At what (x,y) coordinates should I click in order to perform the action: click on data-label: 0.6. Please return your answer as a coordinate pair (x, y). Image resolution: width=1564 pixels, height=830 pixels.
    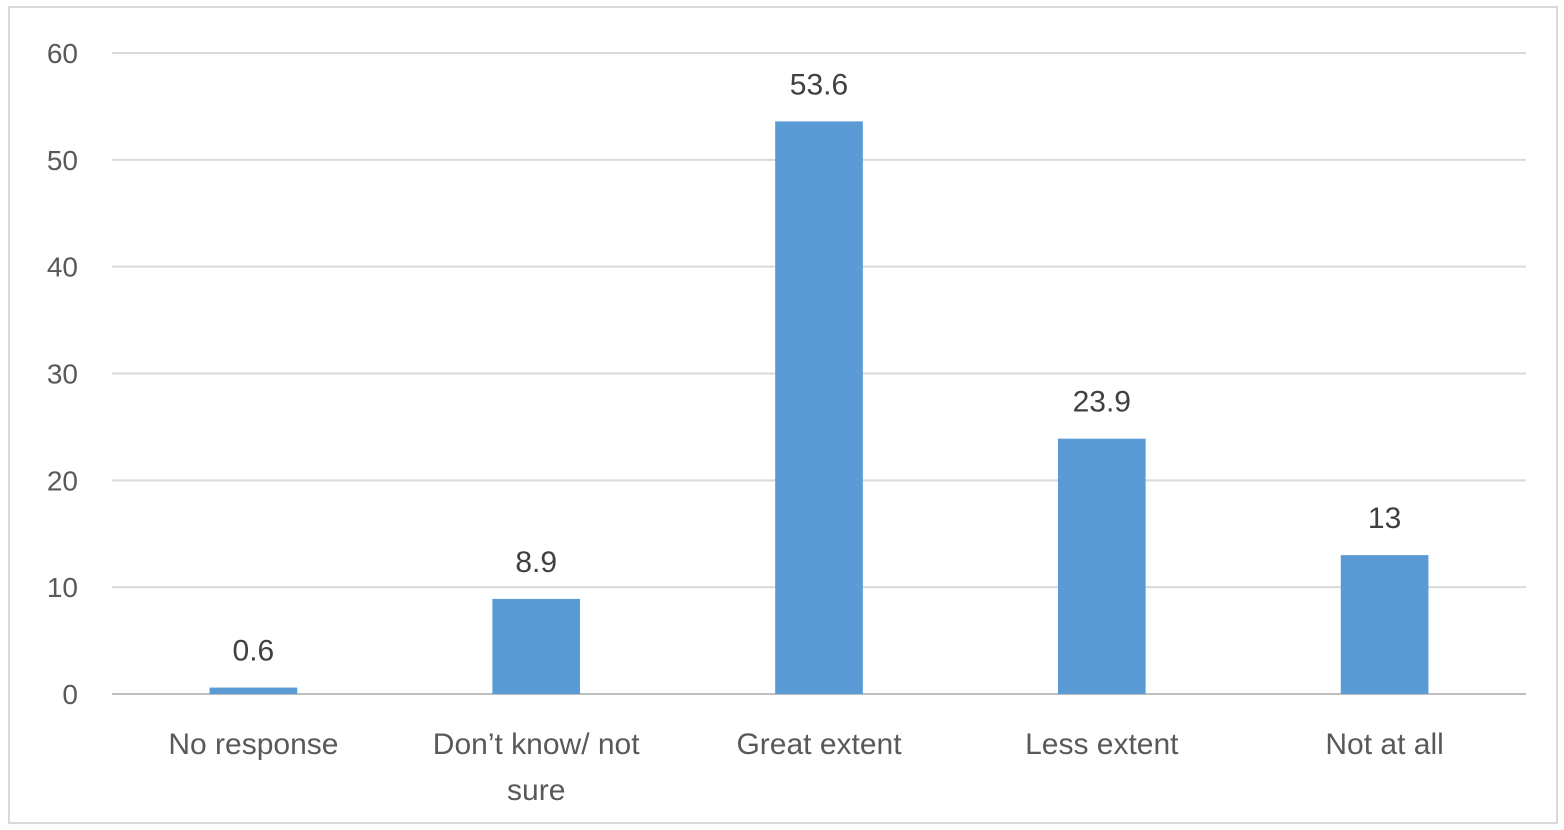
    Looking at the image, I should click on (254, 651).